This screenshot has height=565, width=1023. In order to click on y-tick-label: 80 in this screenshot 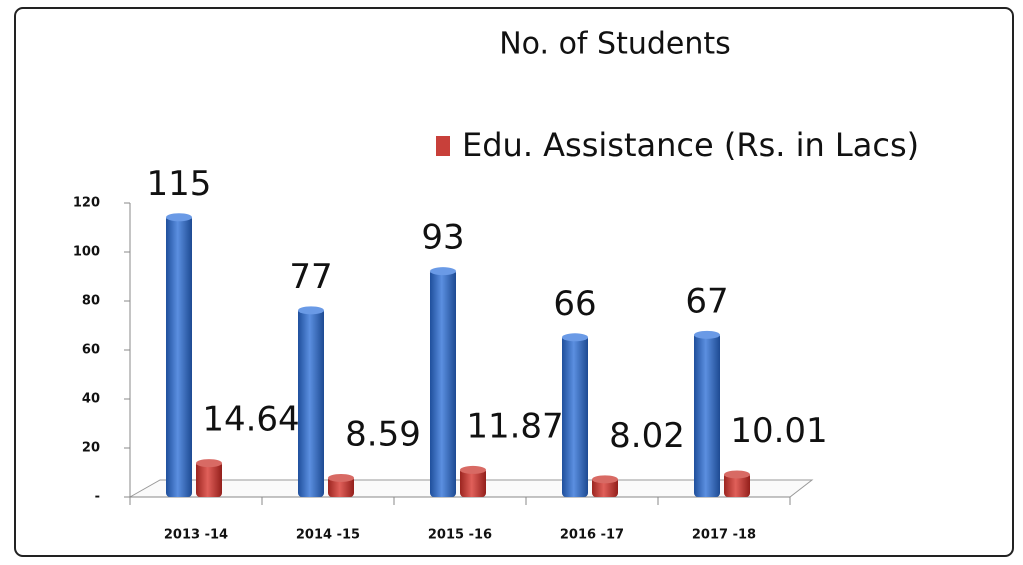, I will do `click(91, 301)`.